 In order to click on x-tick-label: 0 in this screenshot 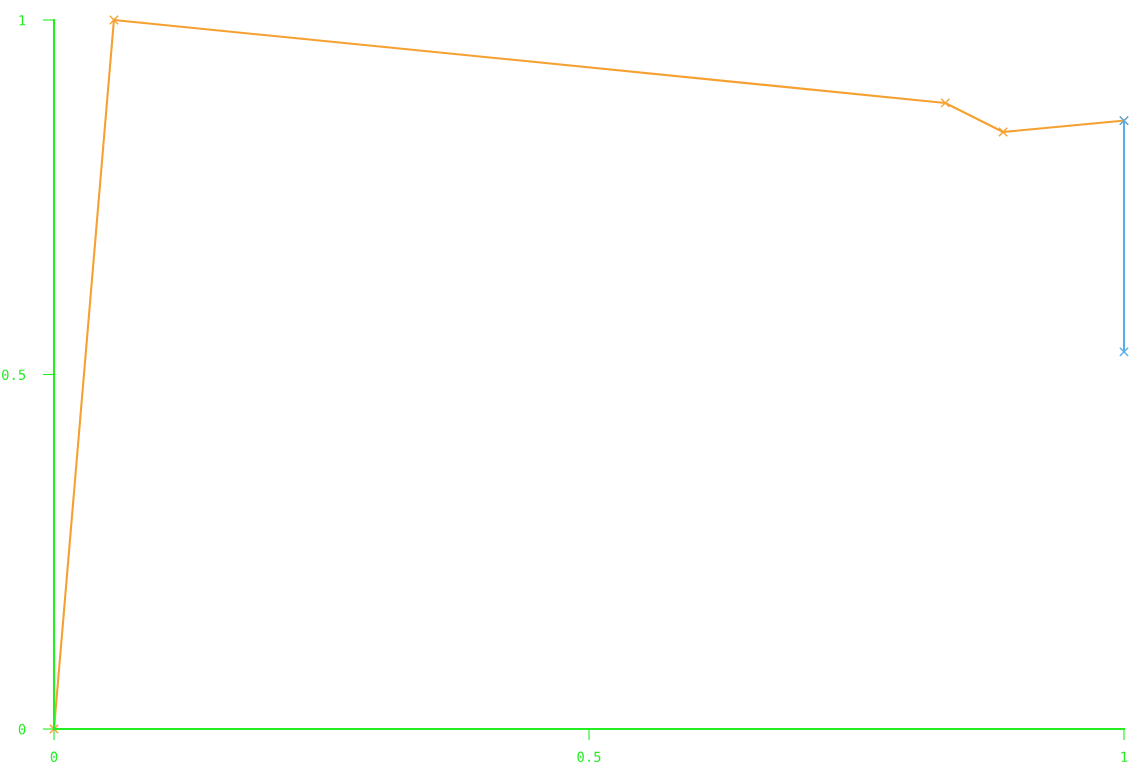, I will do `click(54, 757)`.